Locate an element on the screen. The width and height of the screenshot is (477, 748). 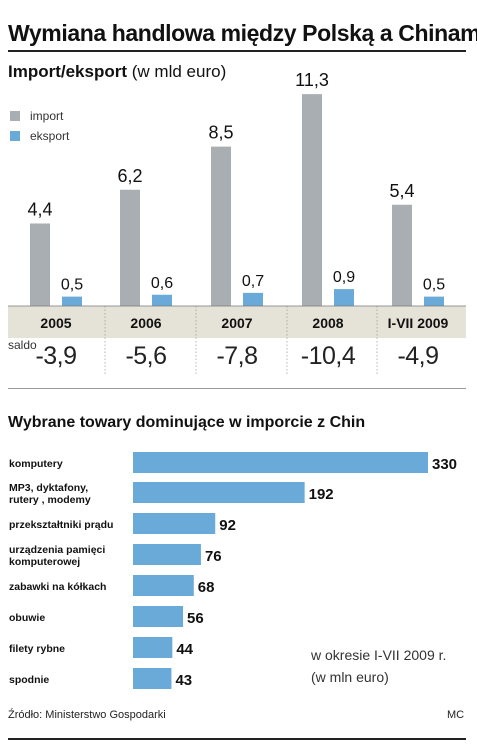
goods-category-label: przekształtniki prądu is located at coordinates (61, 525).